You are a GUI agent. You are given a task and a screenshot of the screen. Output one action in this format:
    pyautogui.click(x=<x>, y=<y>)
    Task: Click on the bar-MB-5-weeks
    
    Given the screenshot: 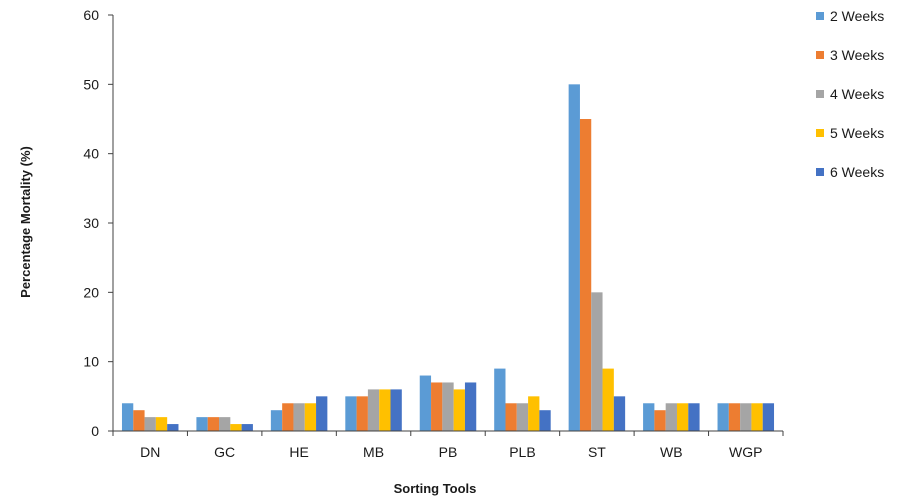 What is the action you would take?
    pyautogui.click(x=385, y=410)
    